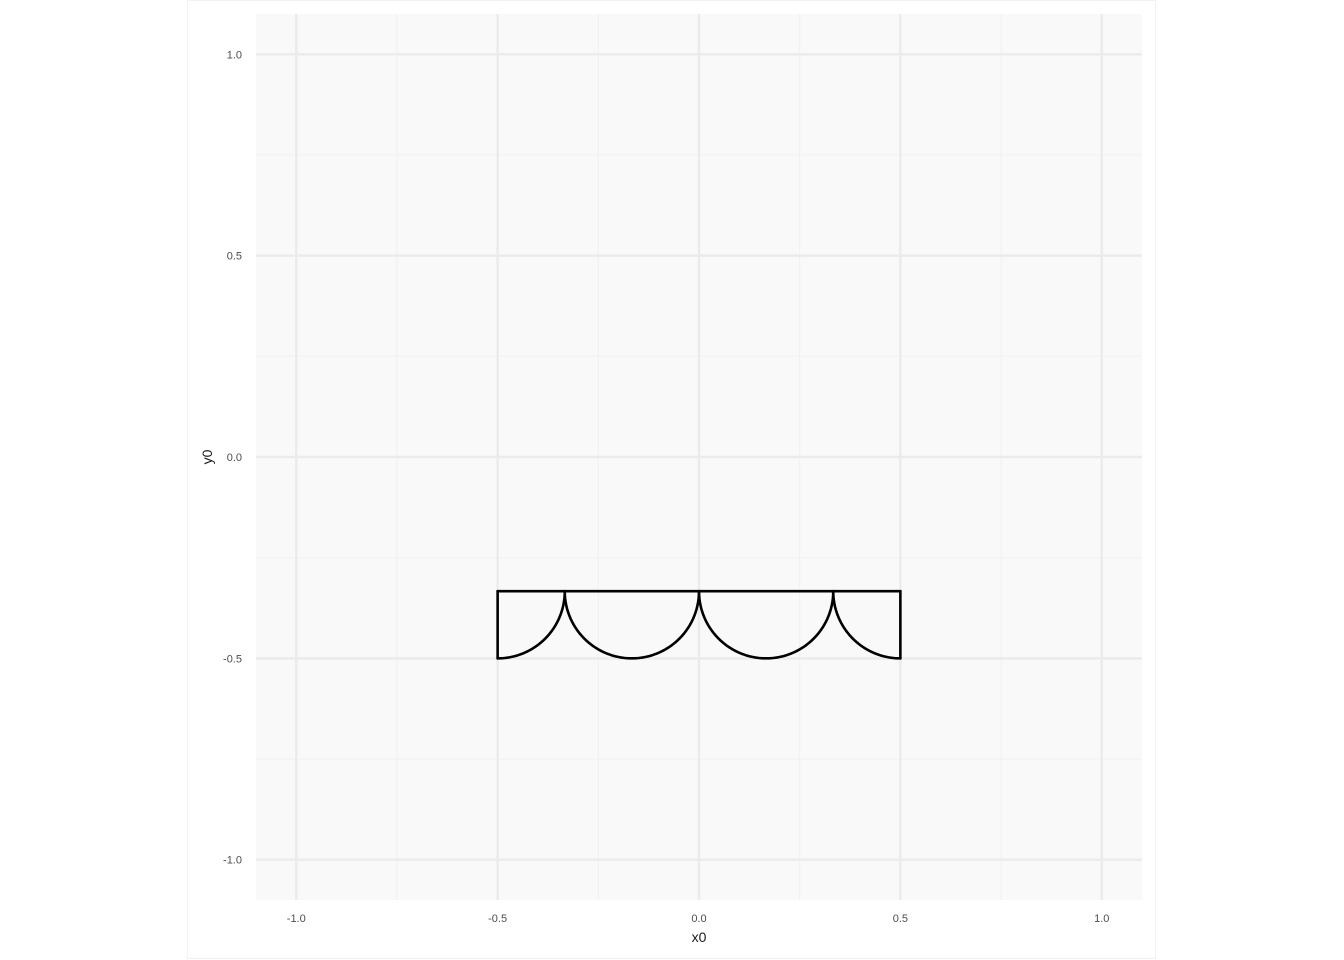  What do you see at coordinates (232, 659) in the screenshot?
I see `y-tick-label: -0.5` at bounding box center [232, 659].